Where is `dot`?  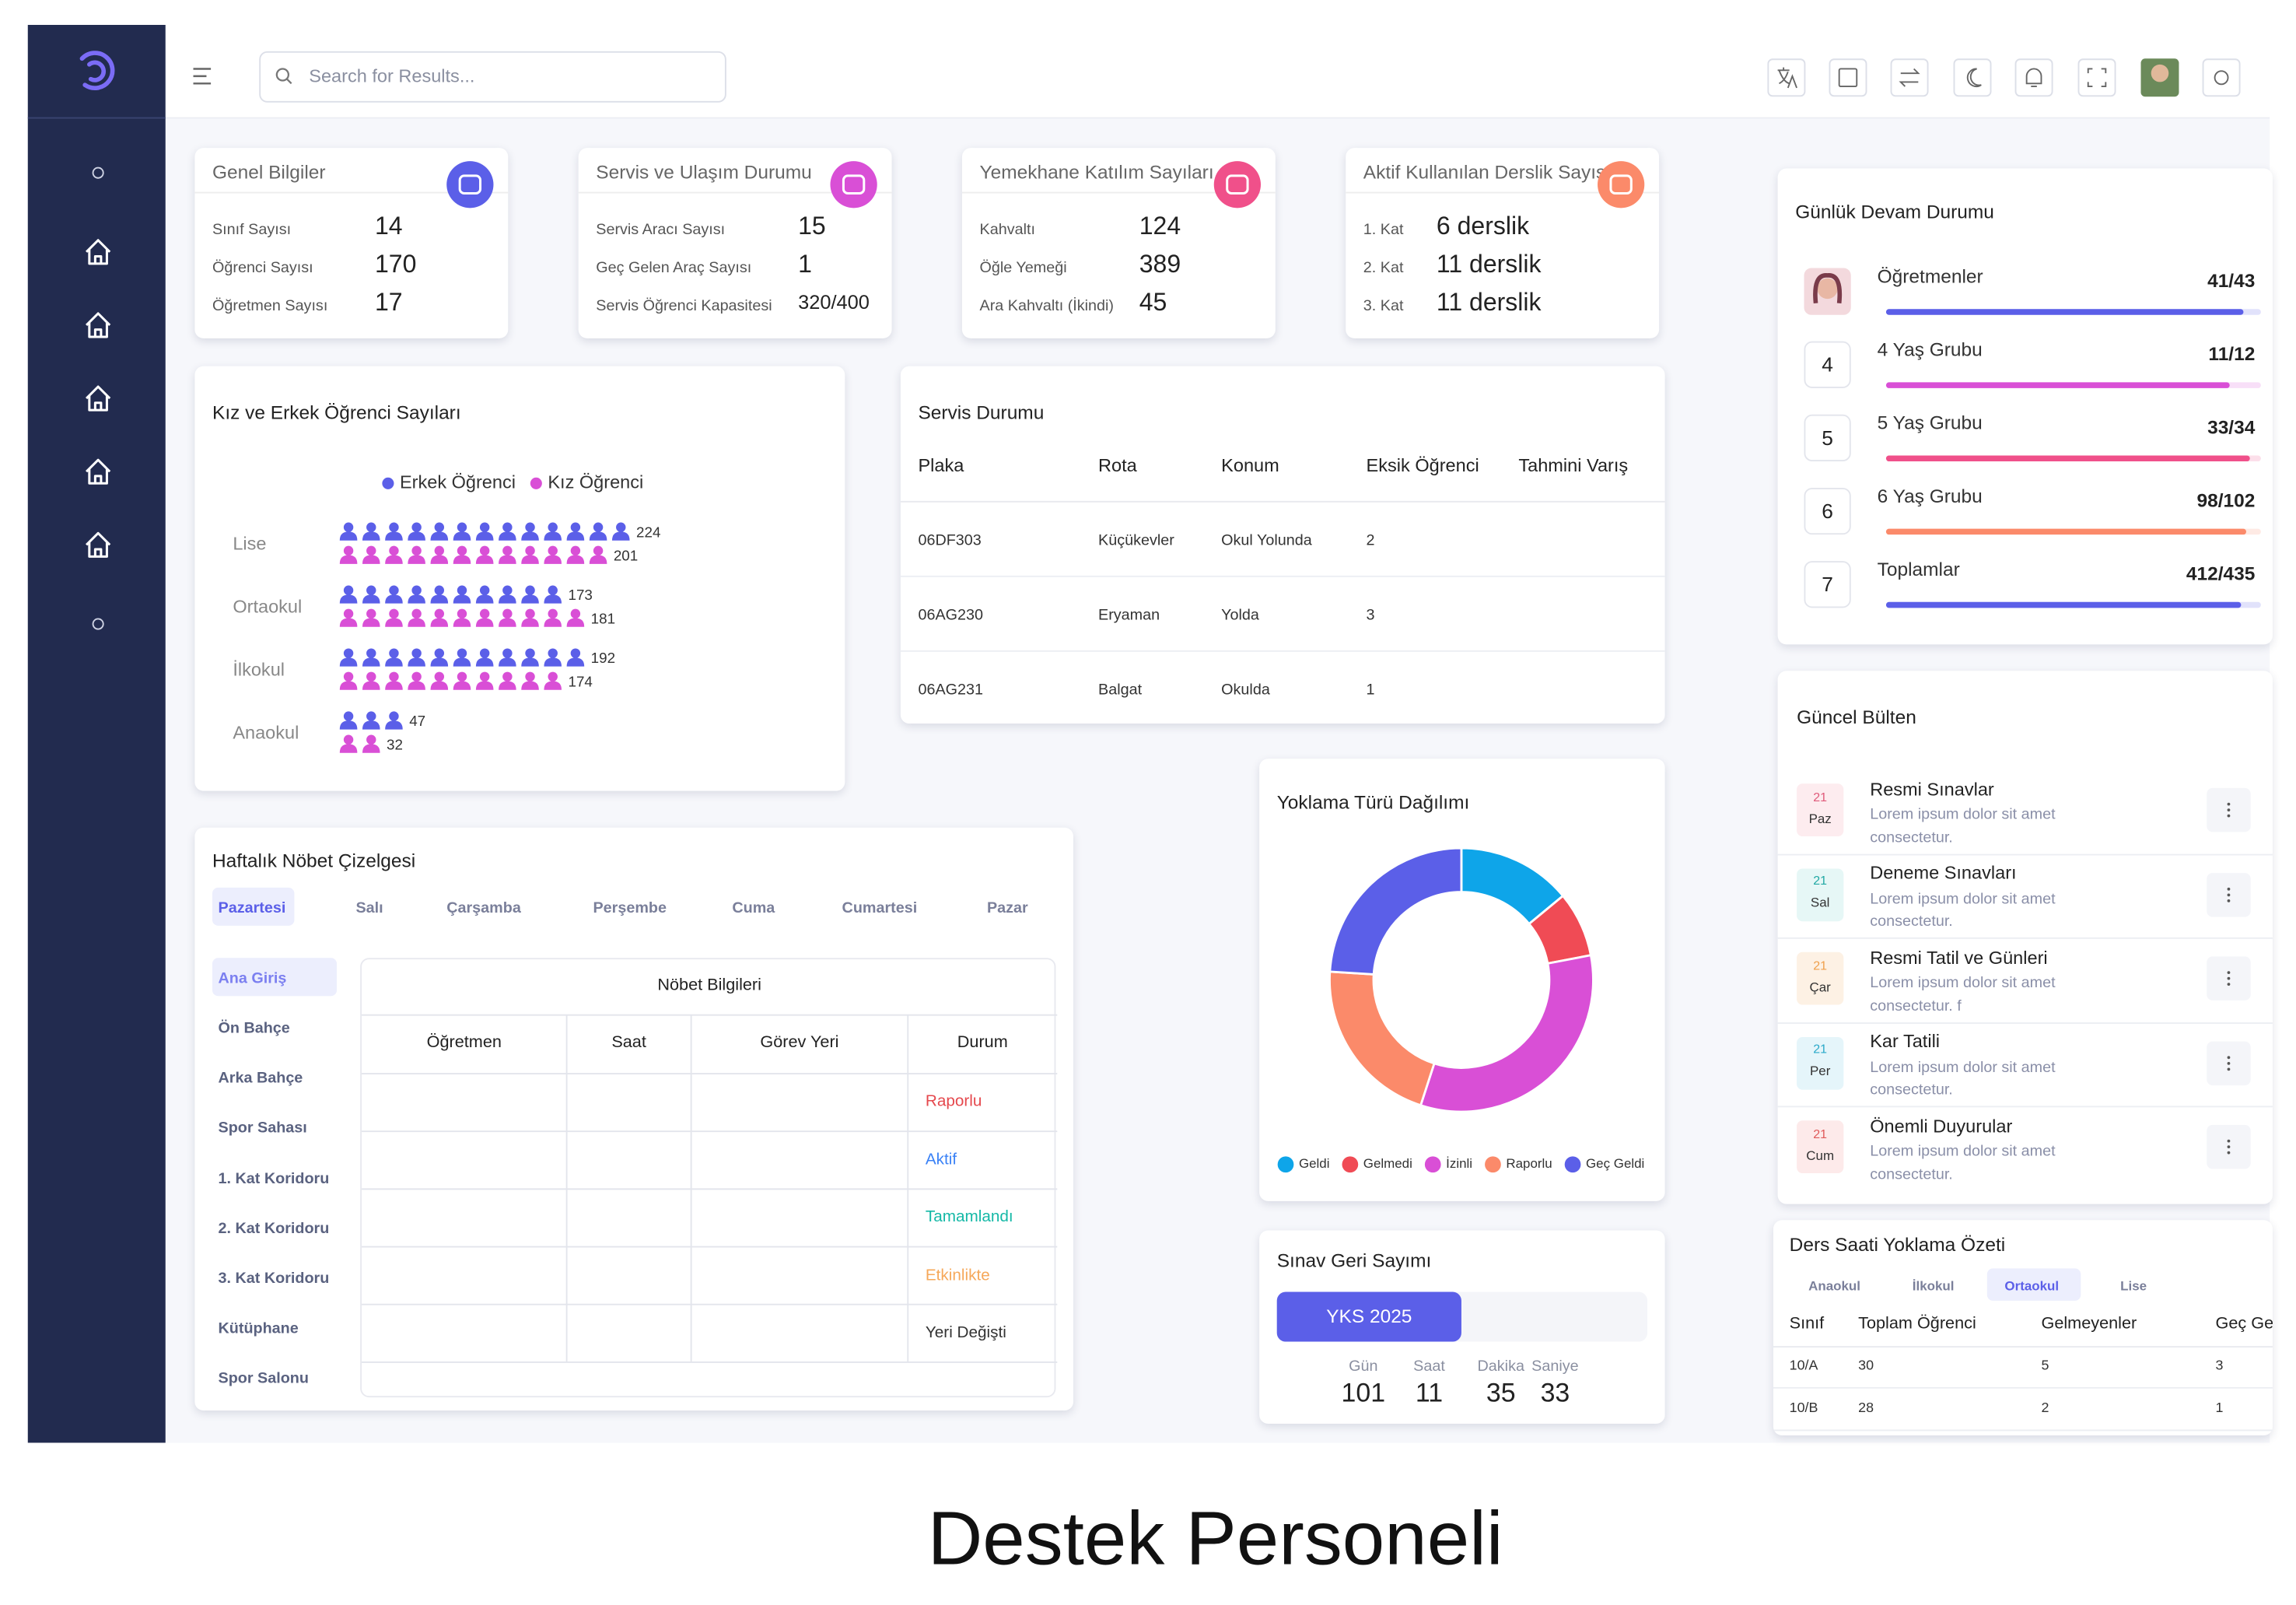
dot is located at coordinates (2229, 900).